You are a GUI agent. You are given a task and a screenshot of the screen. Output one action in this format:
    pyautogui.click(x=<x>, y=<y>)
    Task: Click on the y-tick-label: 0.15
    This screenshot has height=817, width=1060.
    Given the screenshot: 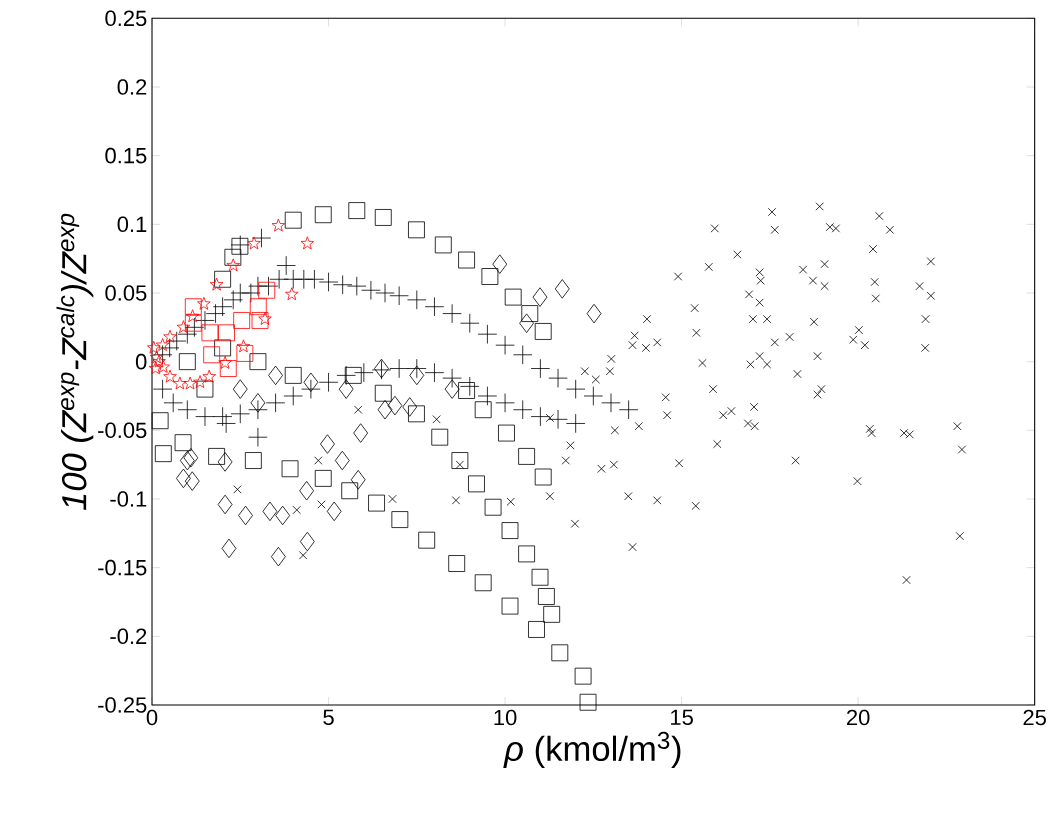 What is the action you would take?
    pyautogui.click(x=126, y=155)
    